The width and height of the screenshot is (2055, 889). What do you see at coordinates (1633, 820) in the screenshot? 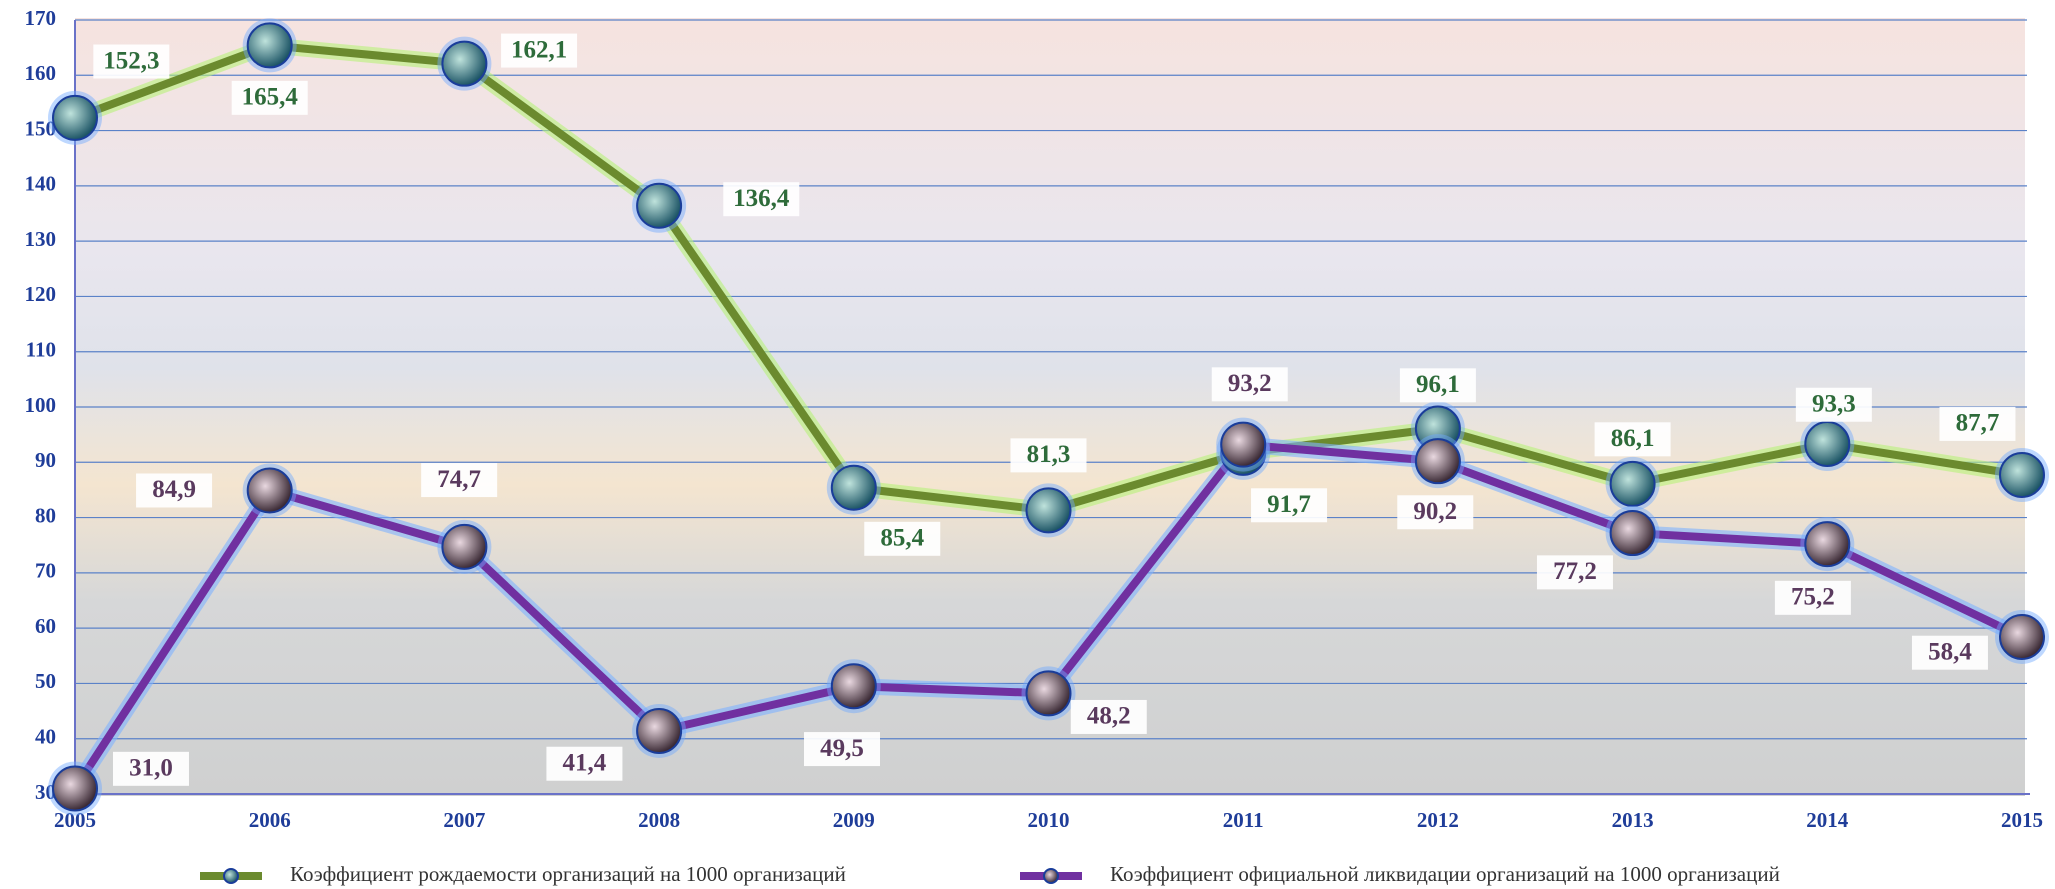
I see `x-tick-label: 2013` at bounding box center [1633, 820].